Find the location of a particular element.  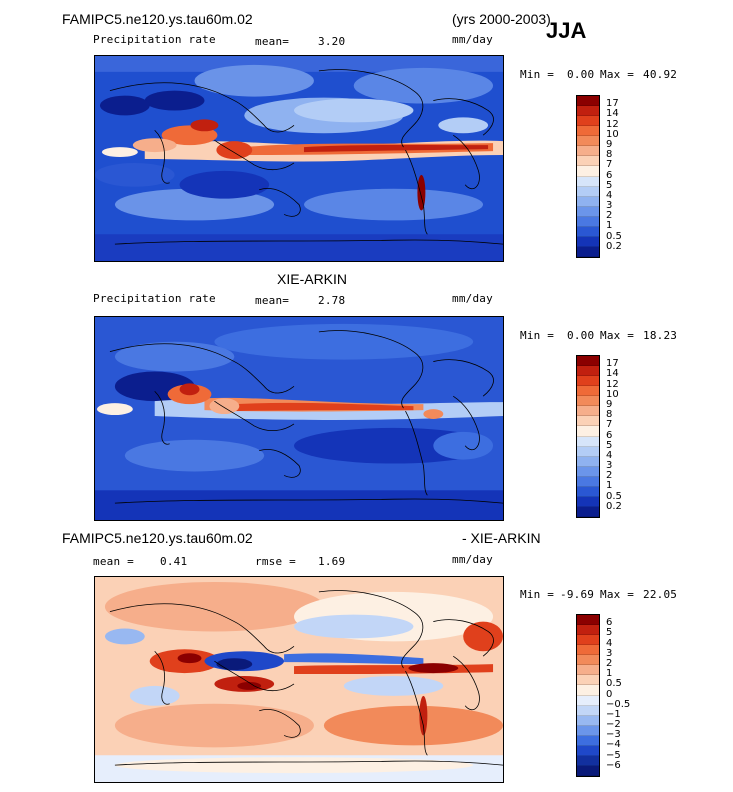

panel1-mean-label: mean= is located at coordinates (272, 41).